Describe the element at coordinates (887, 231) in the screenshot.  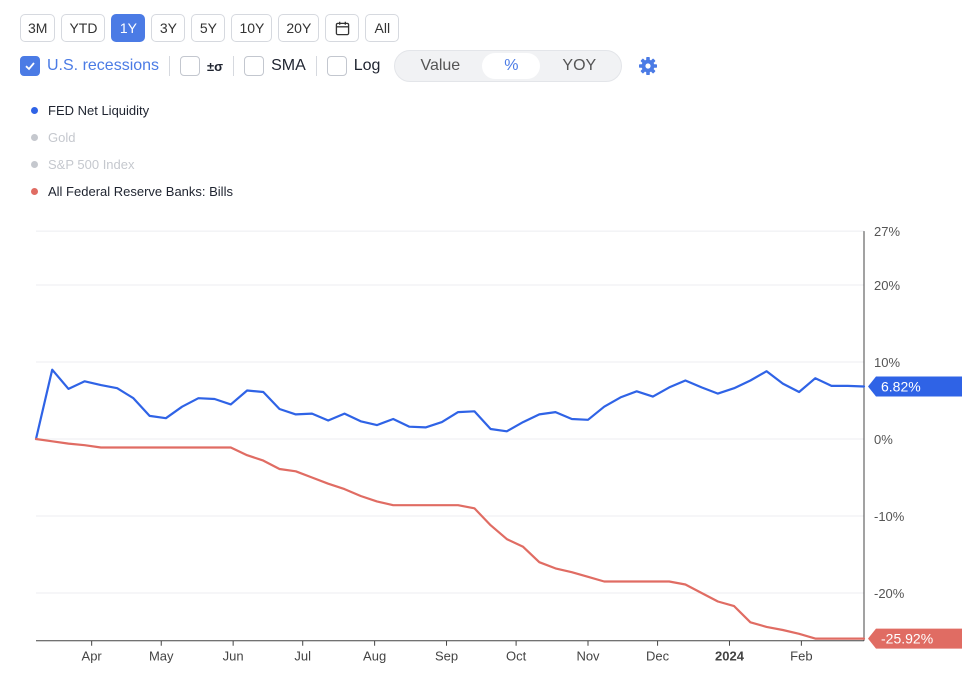
I see `y-tick-label: 27%` at that location.